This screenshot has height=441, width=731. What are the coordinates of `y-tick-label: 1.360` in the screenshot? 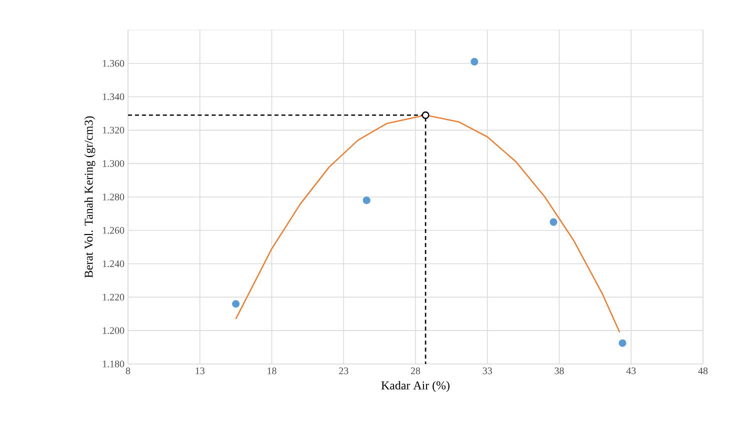 It's located at (113, 63).